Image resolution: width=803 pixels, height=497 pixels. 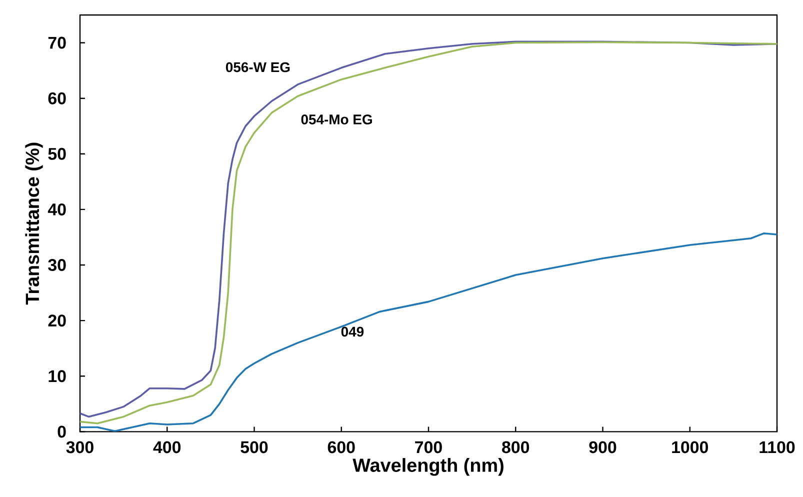 What do you see at coordinates (258, 67) in the screenshot?
I see `series-label: 056-W EG` at bounding box center [258, 67].